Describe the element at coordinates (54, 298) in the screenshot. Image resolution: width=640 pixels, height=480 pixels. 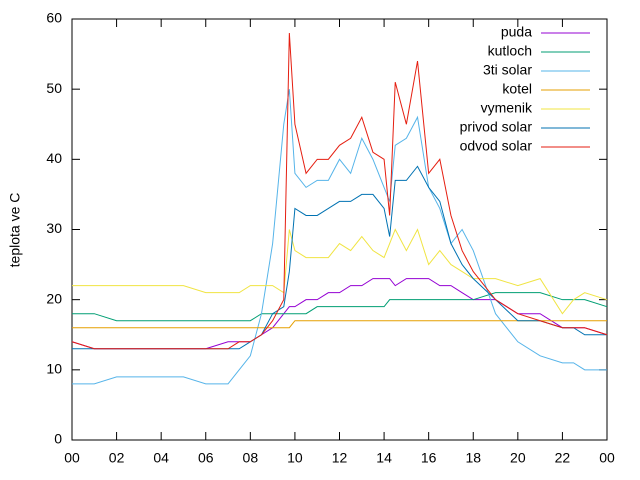
I see `y-tick-label: 20` at that location.